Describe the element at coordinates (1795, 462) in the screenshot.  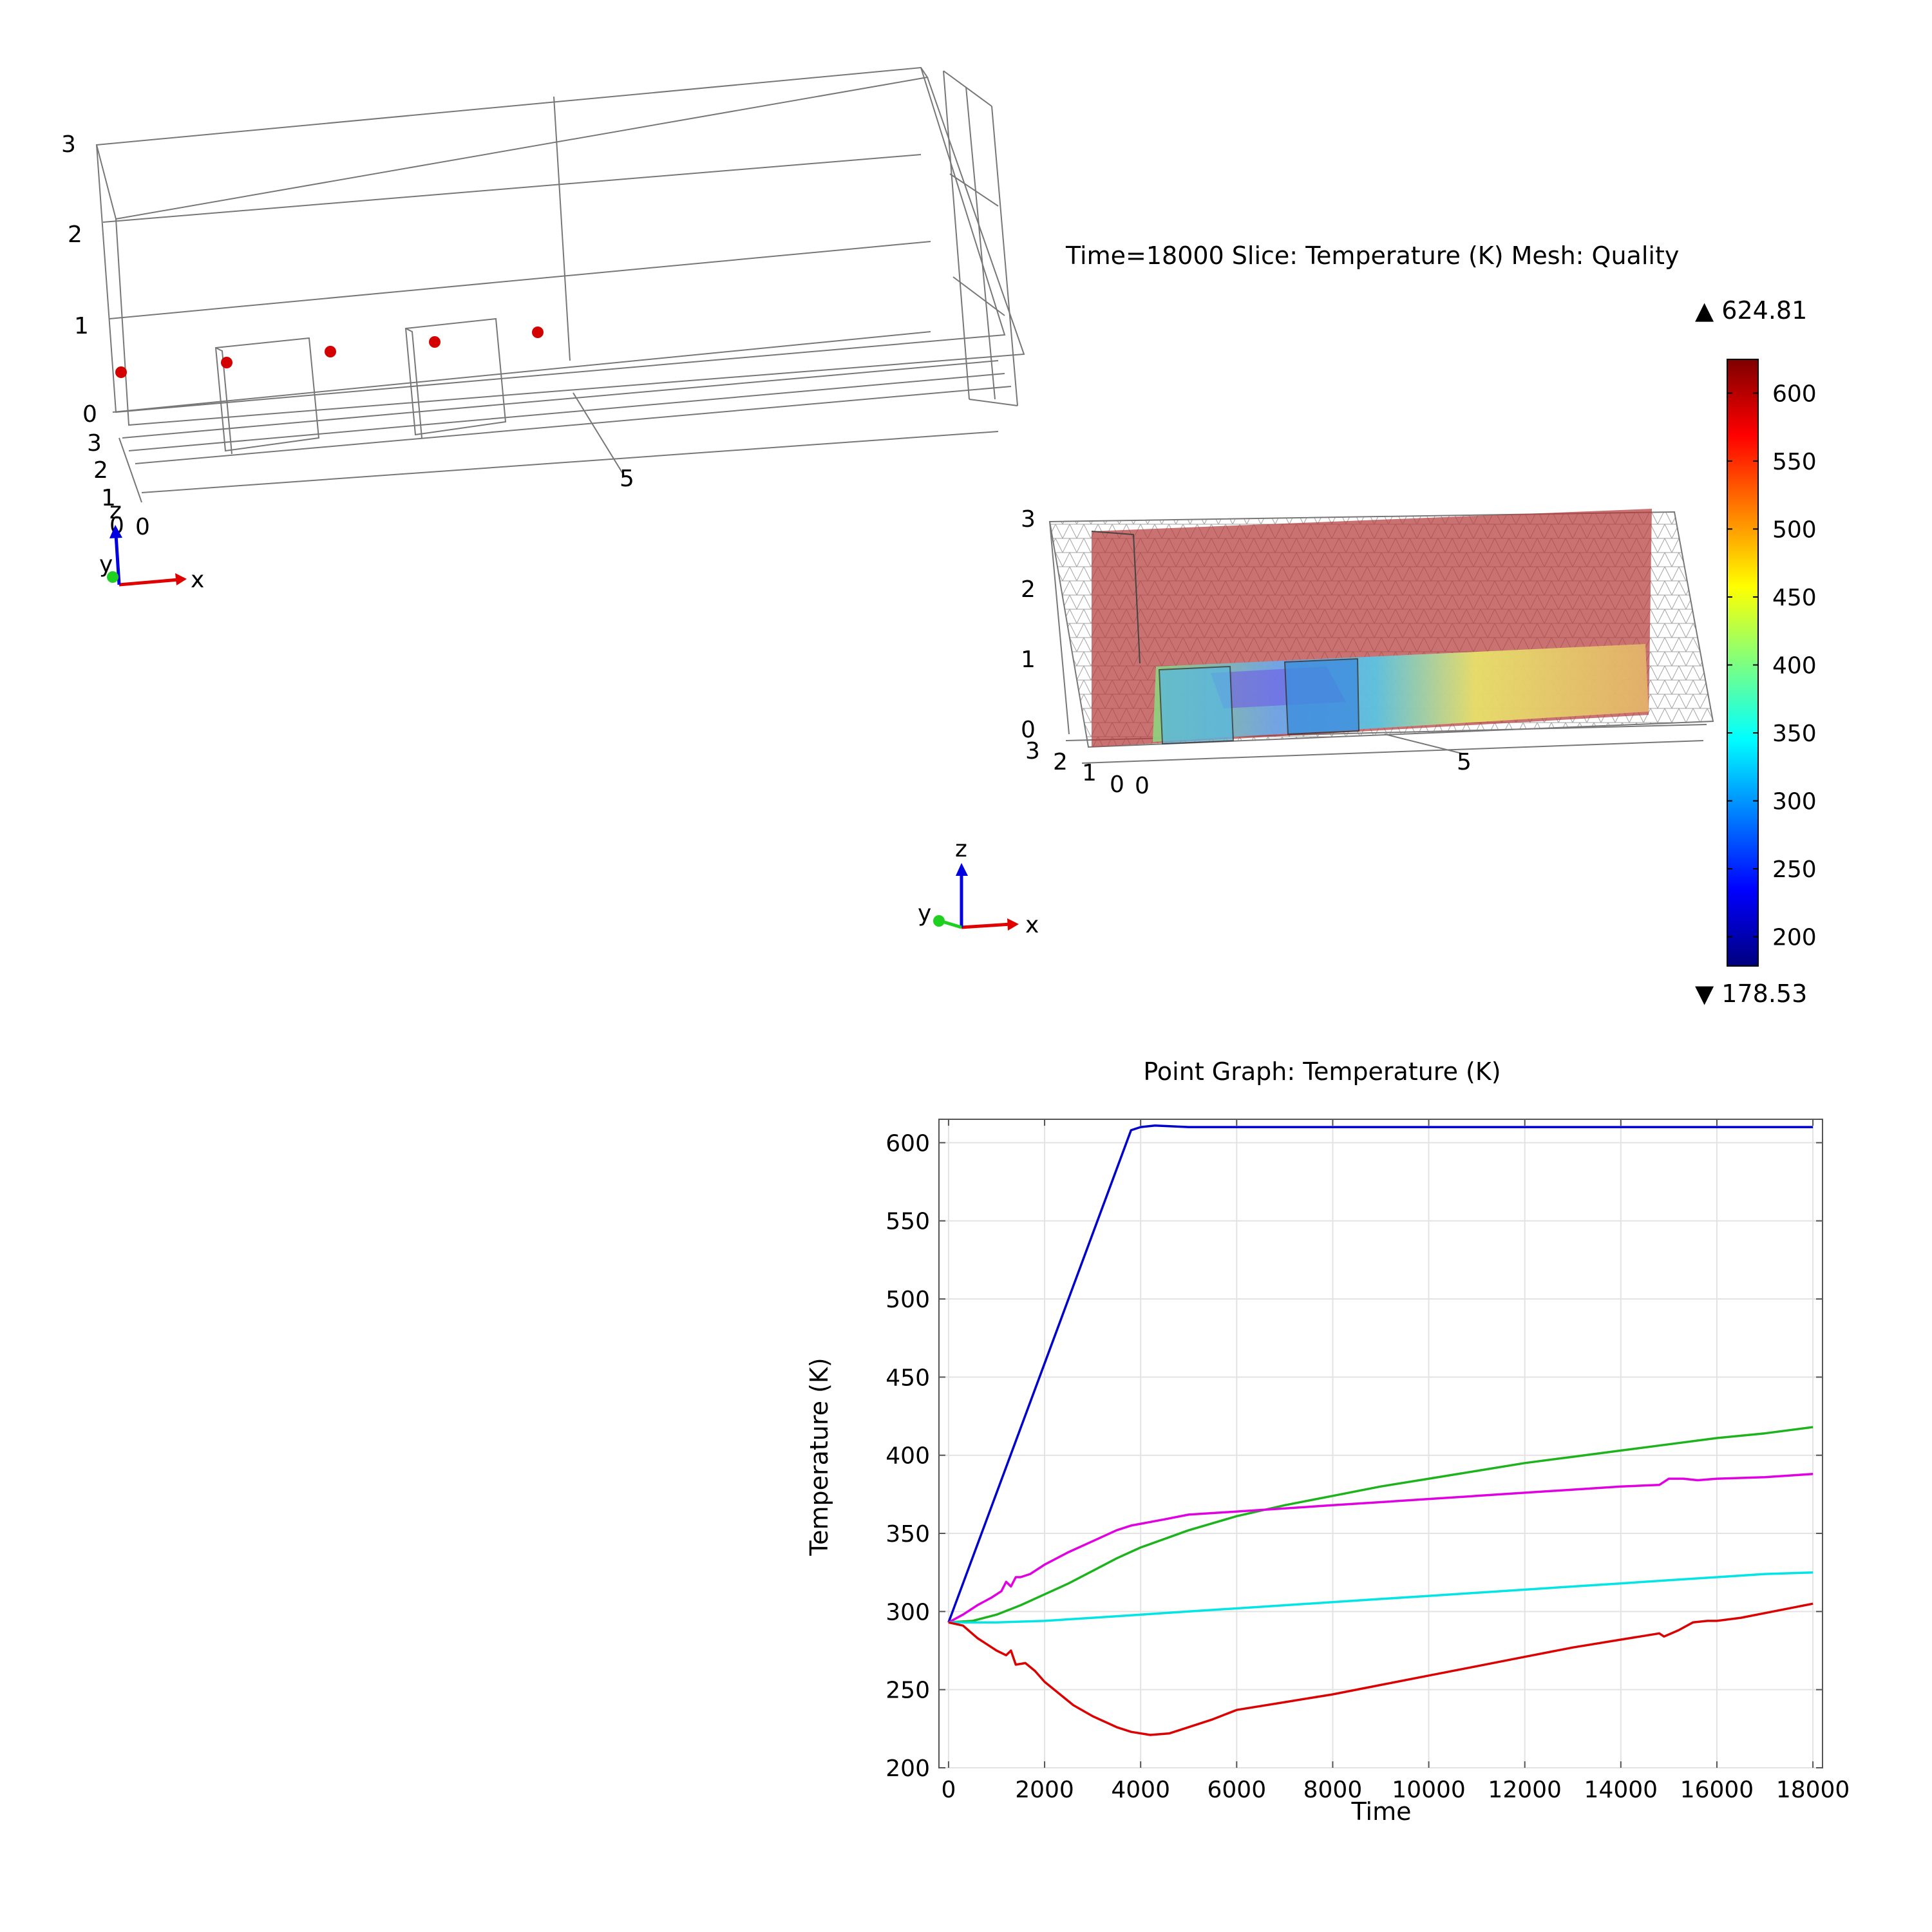
I see `colorbar-tick-label: 550` at that location.